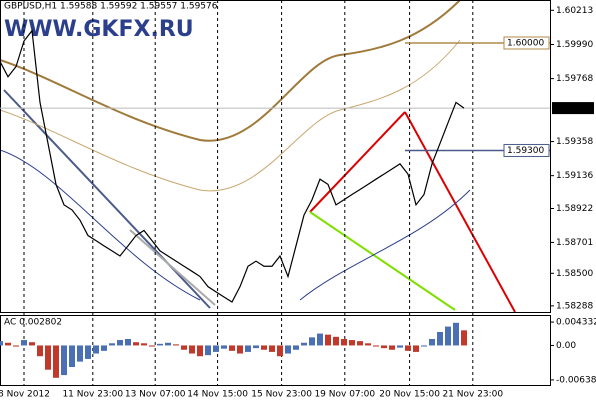 The image size is (596, 400). Describe the element at coordinates (217, 395) in the screenshot. I see `x-tick-label: 14 Nov 15:00` at that location.